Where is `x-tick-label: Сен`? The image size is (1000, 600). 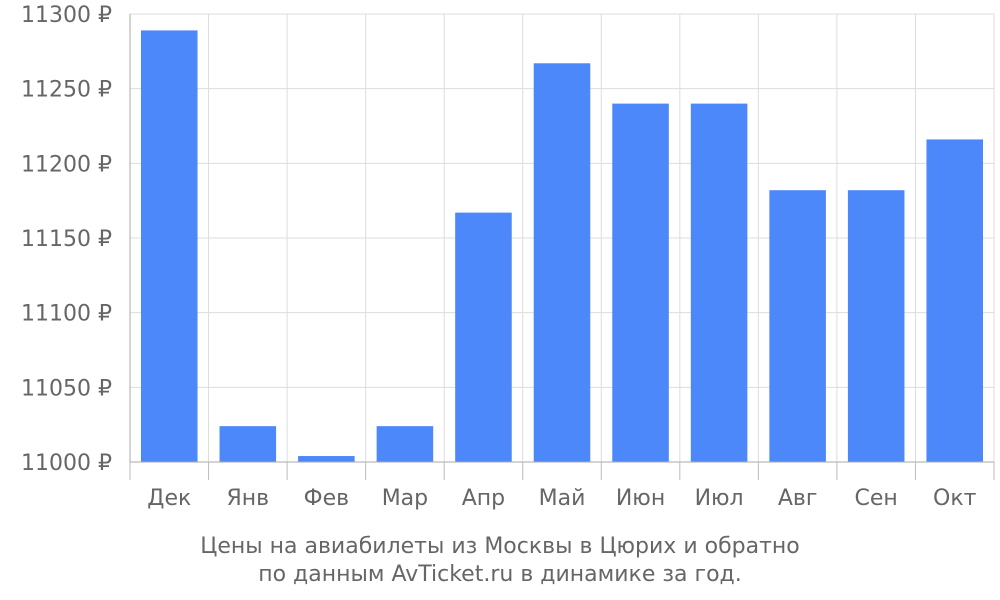
x-tick-label: Сен is located at coordinates (876, 498).